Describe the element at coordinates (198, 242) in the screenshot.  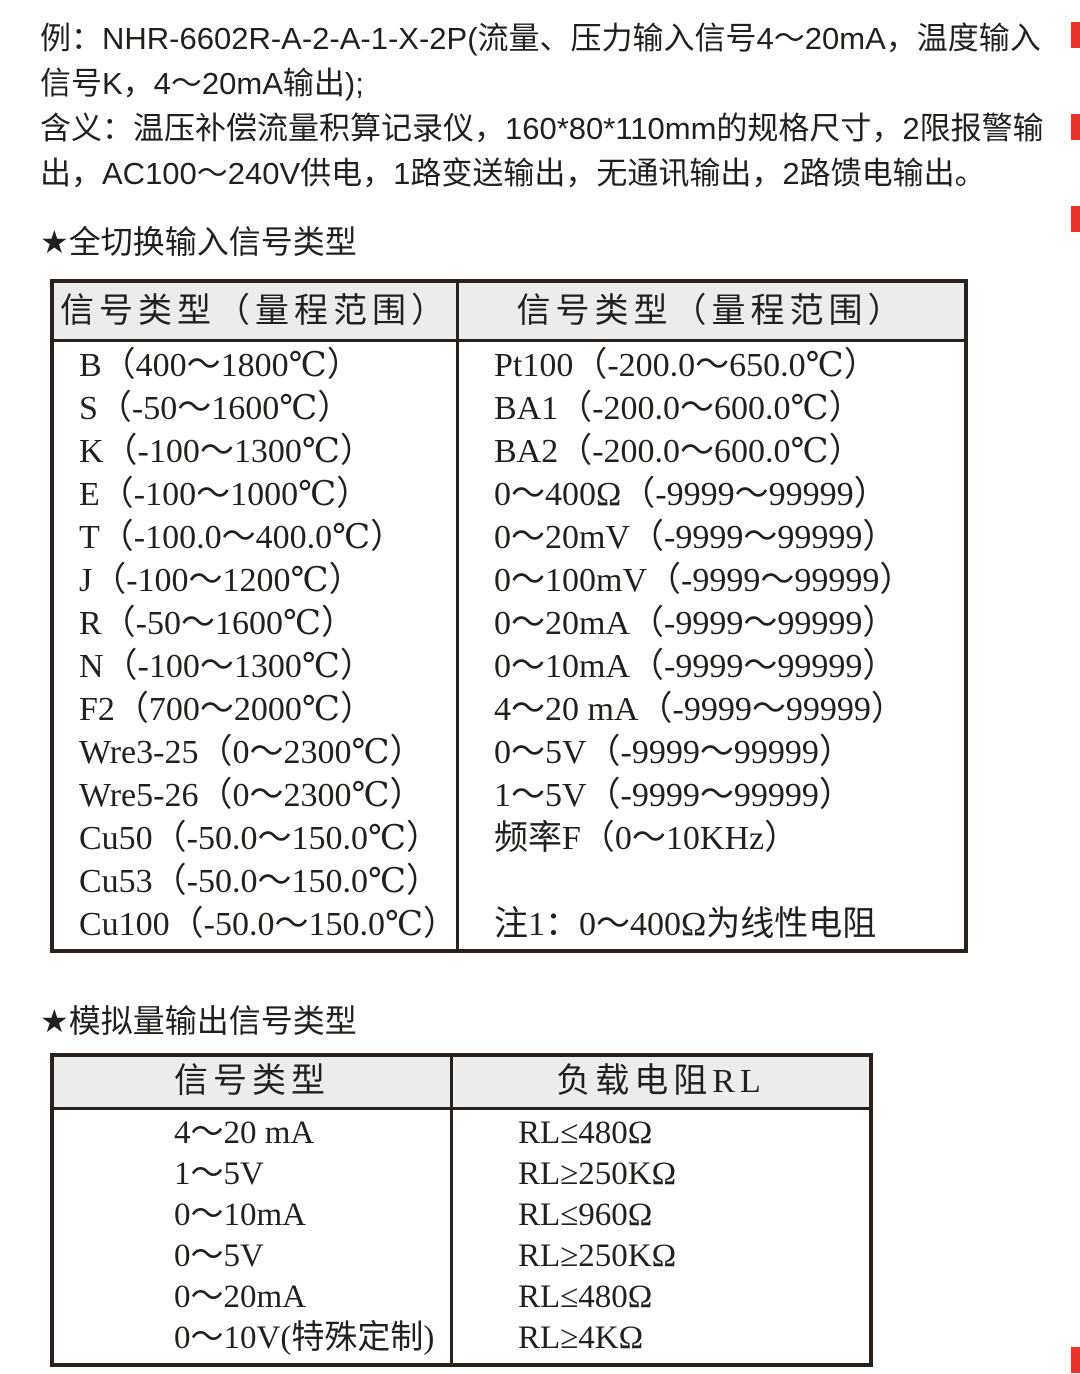
I see `input-section-heading: ★全切换输入信号类型` at that location.